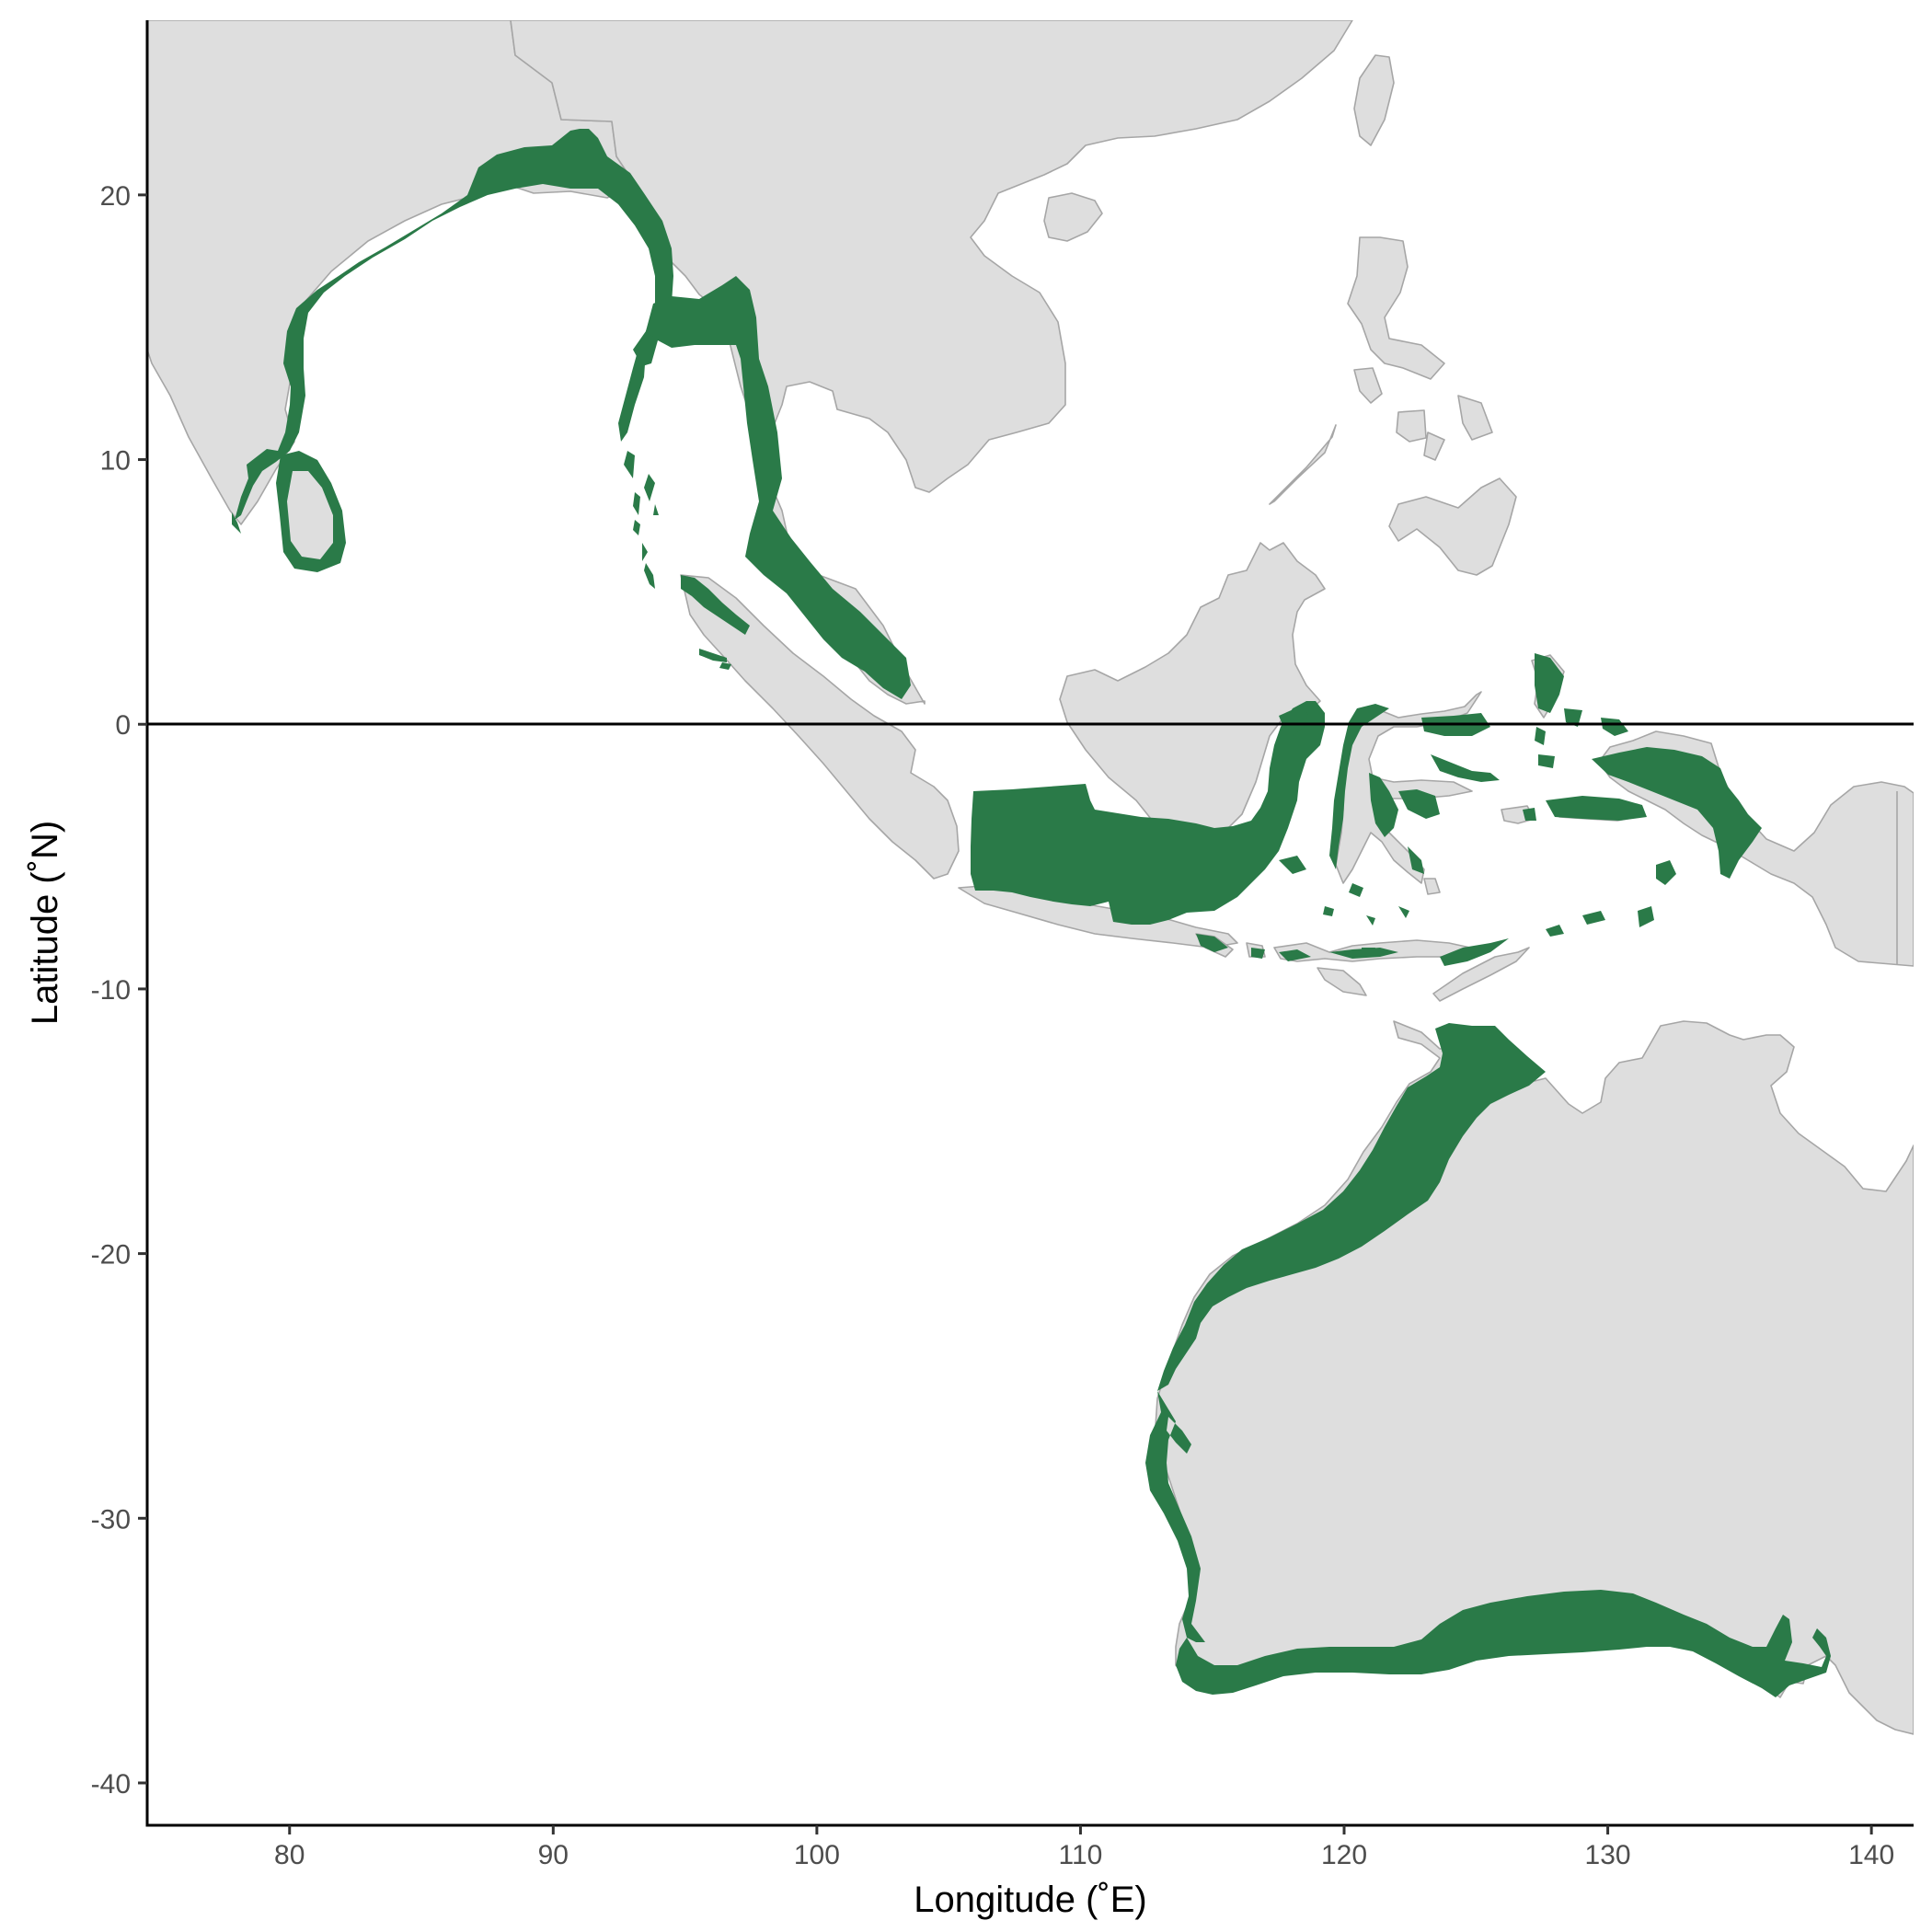  What do you see at coordinates (1396, 308) in the screenshot?
I see `luzon-island` at bounding box center [1396, 308].